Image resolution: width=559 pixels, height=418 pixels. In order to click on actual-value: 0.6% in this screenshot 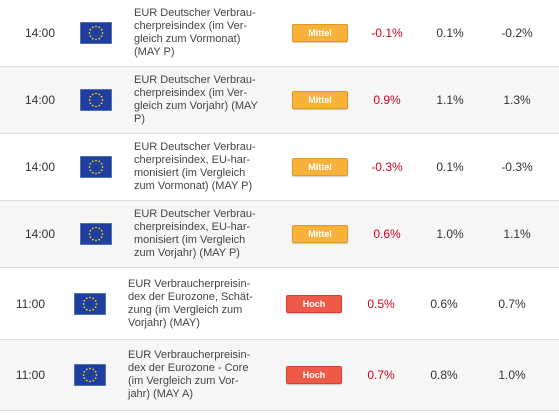, I will do `click(387, 234)`.